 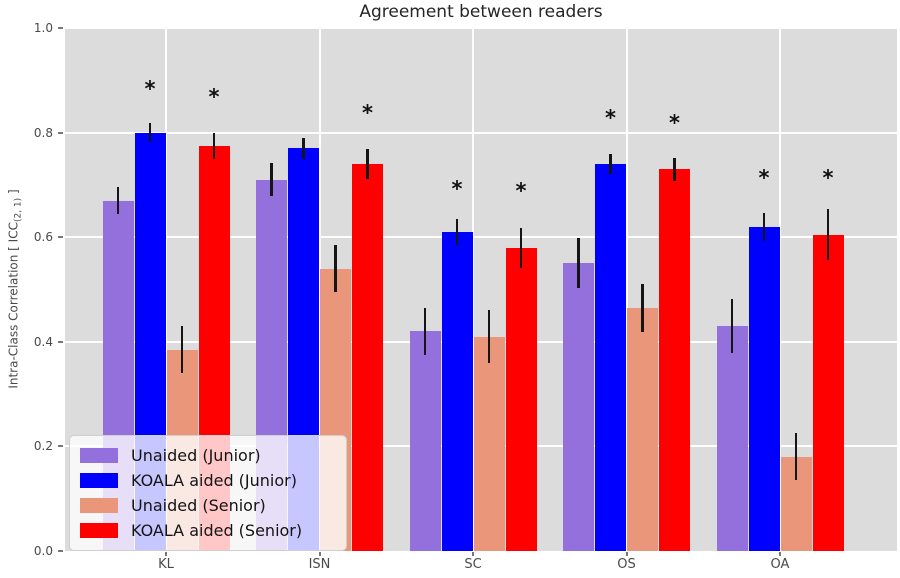 I want to click on legend-label: Unaided (Junior), so click(x=196, y=455).